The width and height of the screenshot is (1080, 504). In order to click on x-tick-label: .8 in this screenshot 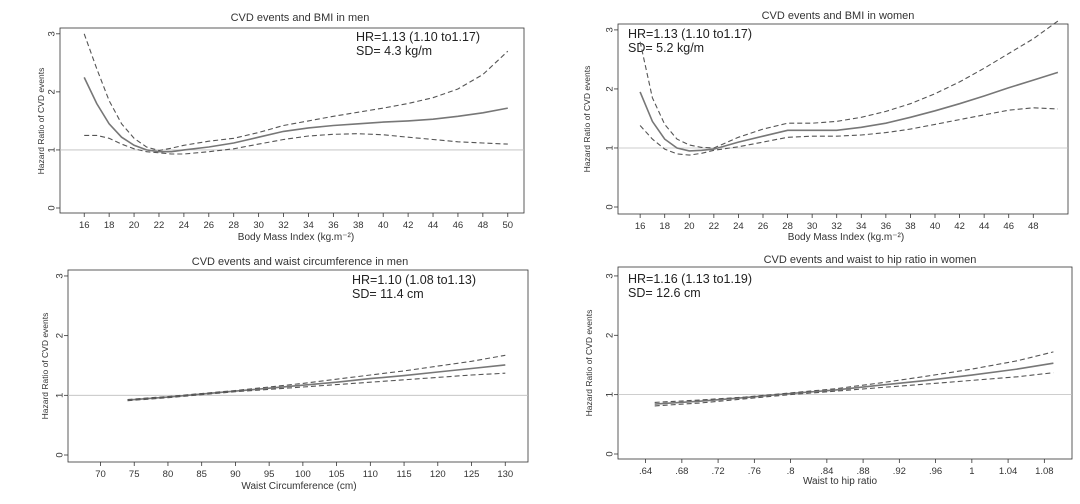, I will do `click(791, 471)`.